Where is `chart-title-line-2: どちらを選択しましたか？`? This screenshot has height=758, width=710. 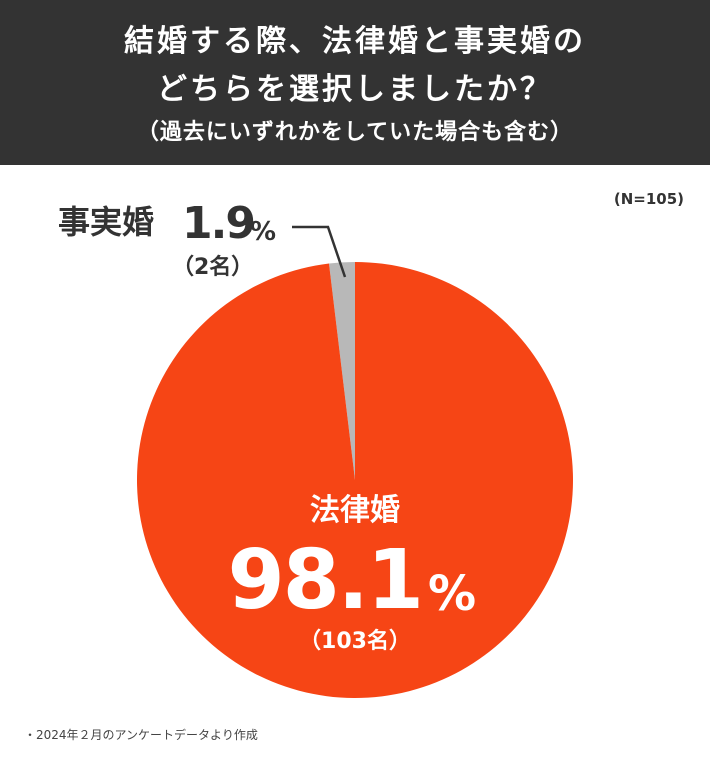 chart-title-line-2: どちらを選択しましたか？ is located at coordinates (355, 89).